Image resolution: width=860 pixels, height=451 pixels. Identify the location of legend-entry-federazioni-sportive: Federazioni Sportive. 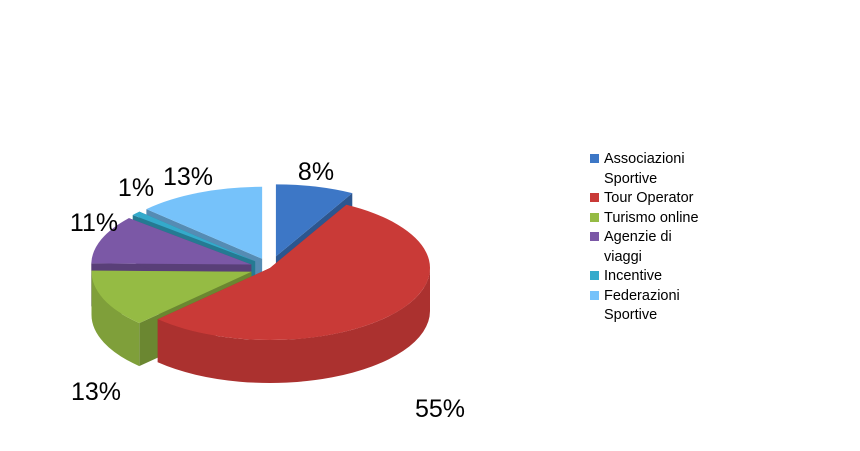
(665, 306).